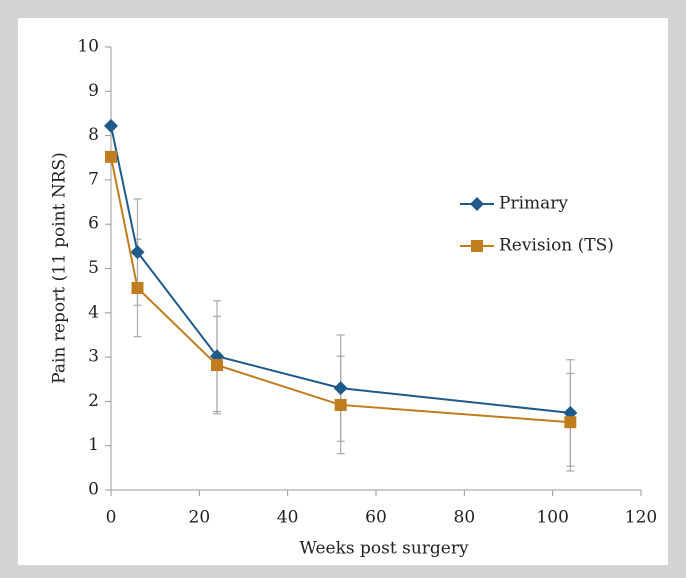  I want to click on y-tick-label: 7, so click(93, 179).